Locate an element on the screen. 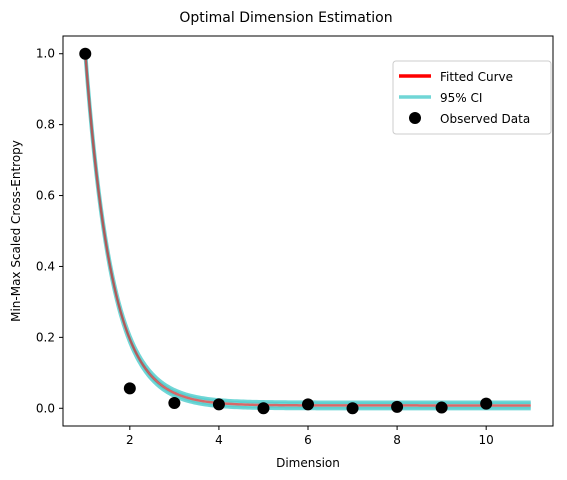  x-tick-label: 6 is located at coordinates (308, 440).